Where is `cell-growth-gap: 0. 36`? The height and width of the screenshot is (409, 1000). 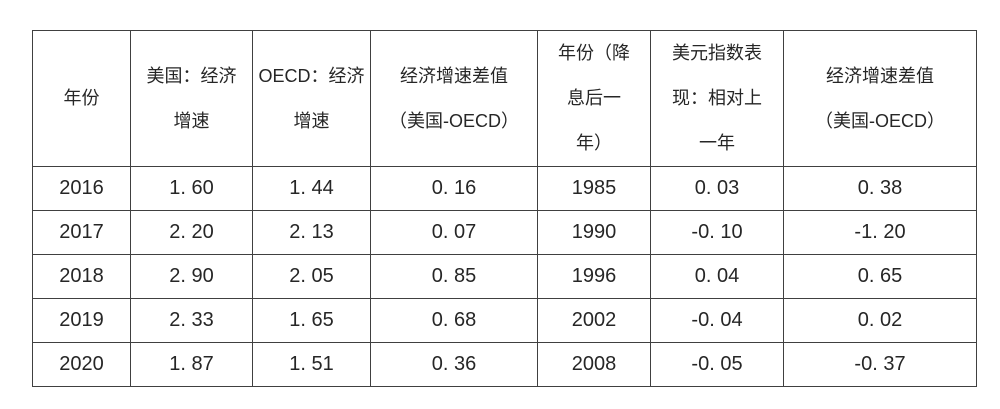 cell-growth-gap: 0. 36 is located at coordinates (454, 364).